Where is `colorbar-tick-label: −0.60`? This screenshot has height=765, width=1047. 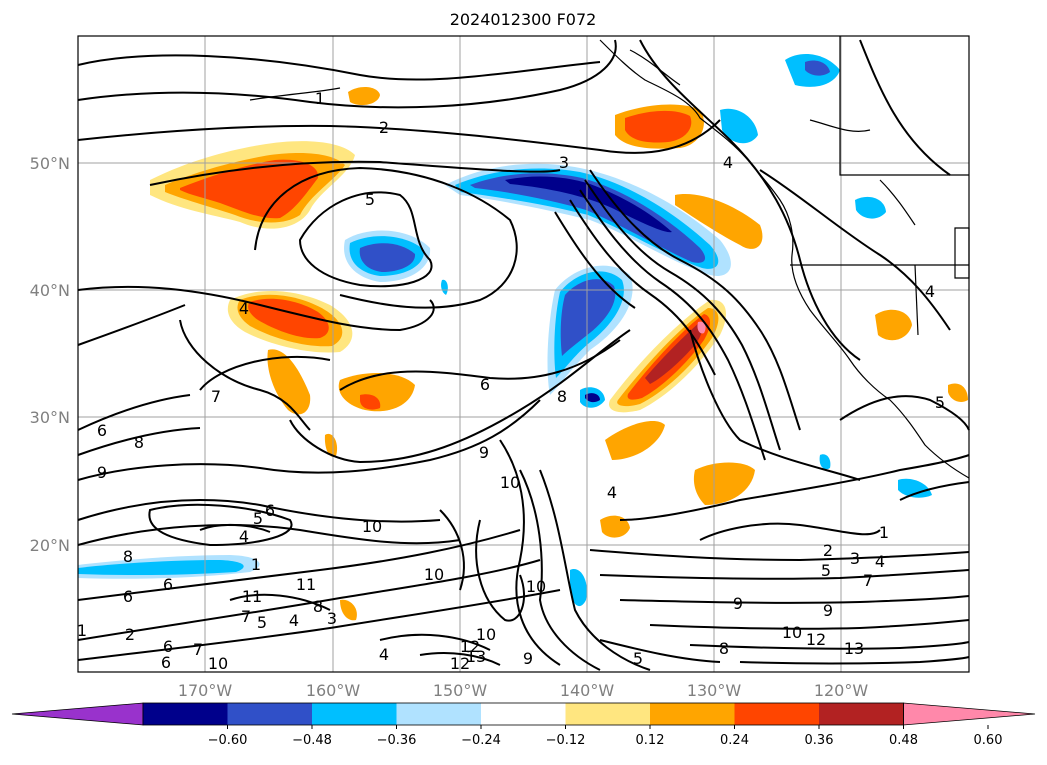 colorbar-tick-label: −0.60 is located at coordinates (228, 740).